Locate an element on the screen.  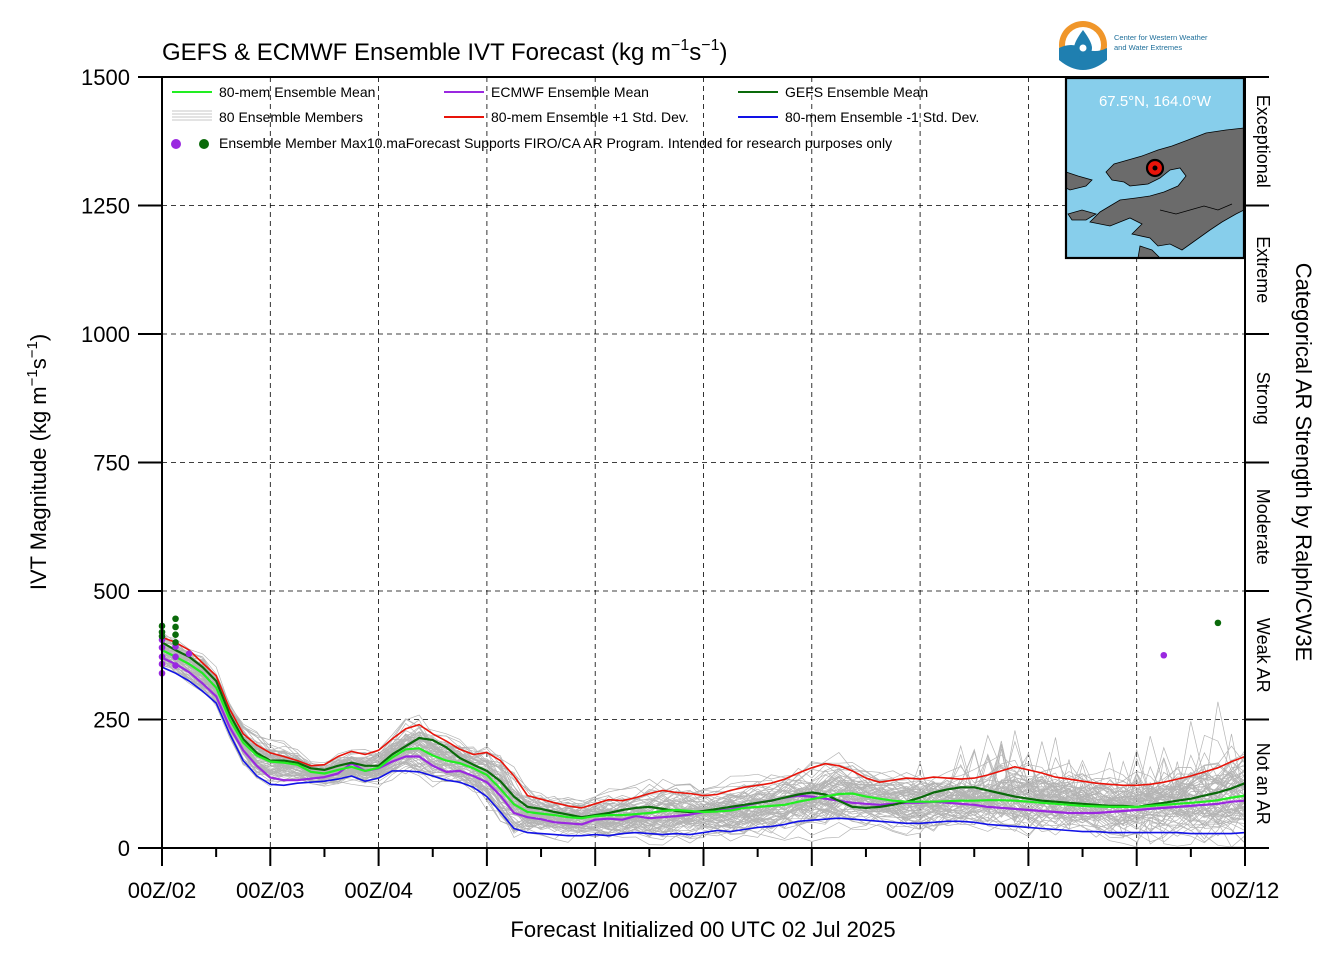
y-tick-label: 1000 is located at coordinates (105, 334).